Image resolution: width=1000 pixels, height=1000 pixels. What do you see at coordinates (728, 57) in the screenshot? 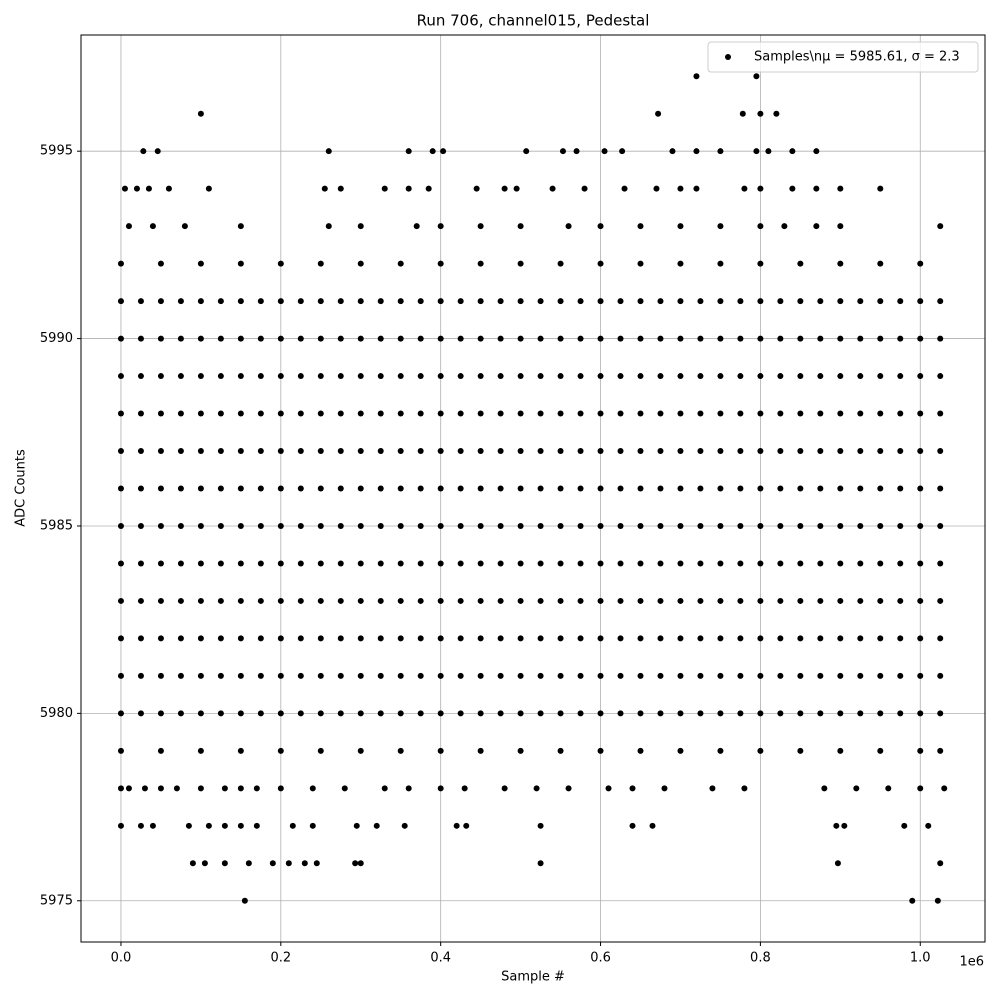
I see `legend-marker` at bounding box center [728, 57].